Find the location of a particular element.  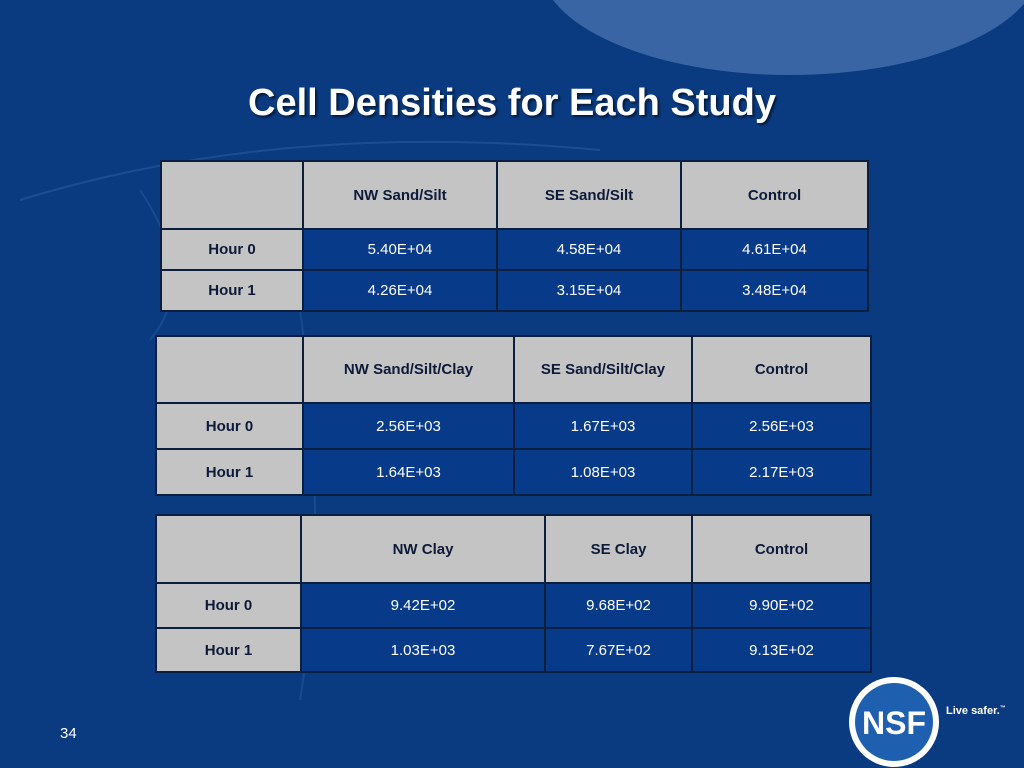

table-header-row: NW Clay SE Clay Control is located at coordinates (513, 549).